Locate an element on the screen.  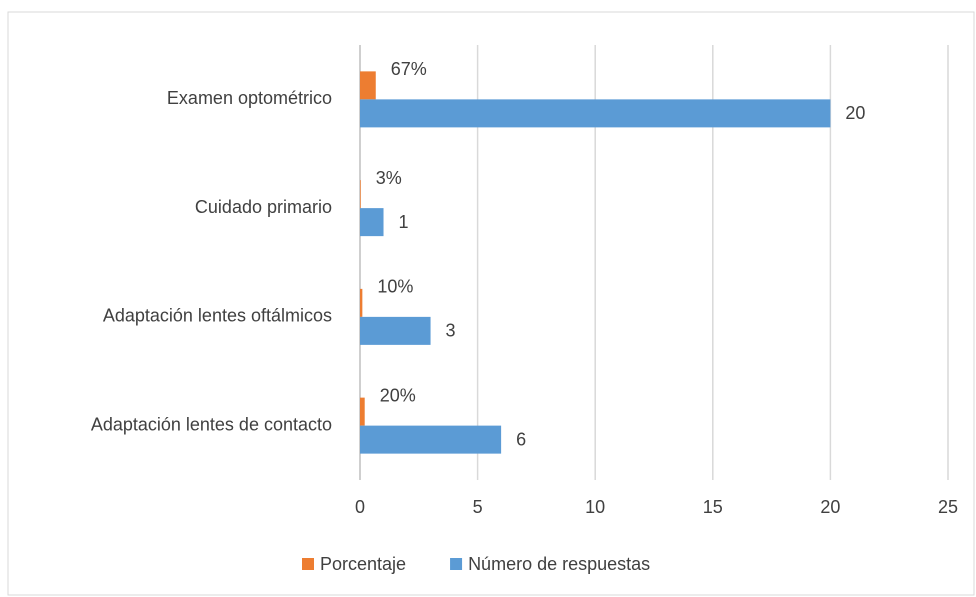
y-tick-label: Cuidado primario is located at coordinates (263, 207).